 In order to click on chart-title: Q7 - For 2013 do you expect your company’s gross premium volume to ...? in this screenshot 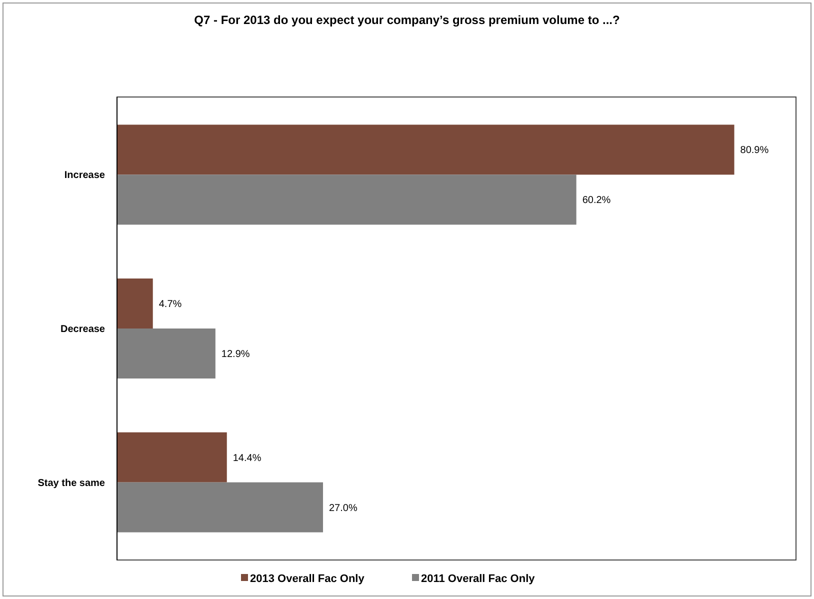, I will do `click(407, 20)`.